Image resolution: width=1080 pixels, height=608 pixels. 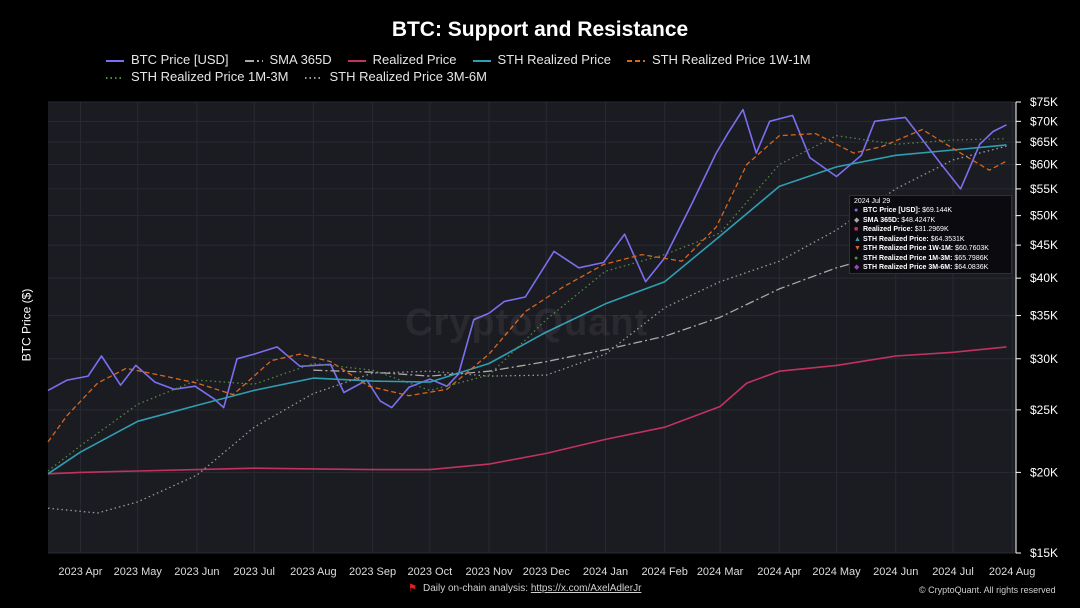 I want to click on x-tick-label: 2024 Feb, so click(x=664, y=572).